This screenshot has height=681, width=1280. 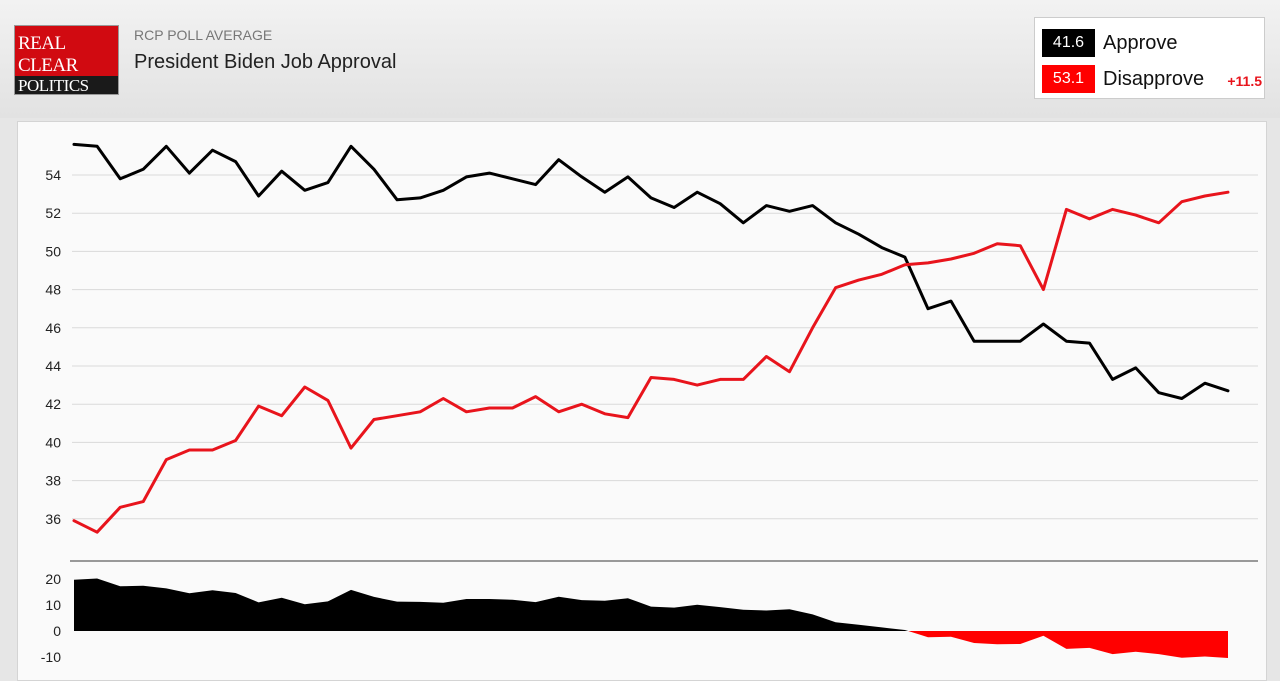 I want to click on legend: 41.6 Approve 53.1 Disapprove +11.5, so click(x=1149, y=58).